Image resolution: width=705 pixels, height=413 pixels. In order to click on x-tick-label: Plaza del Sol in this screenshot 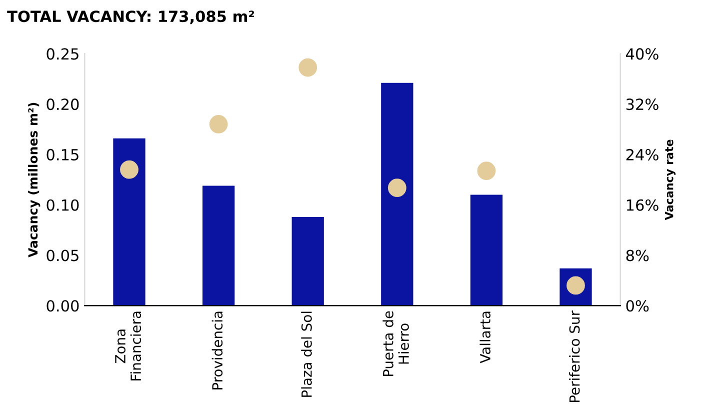, I will do `click(306, 354)`.